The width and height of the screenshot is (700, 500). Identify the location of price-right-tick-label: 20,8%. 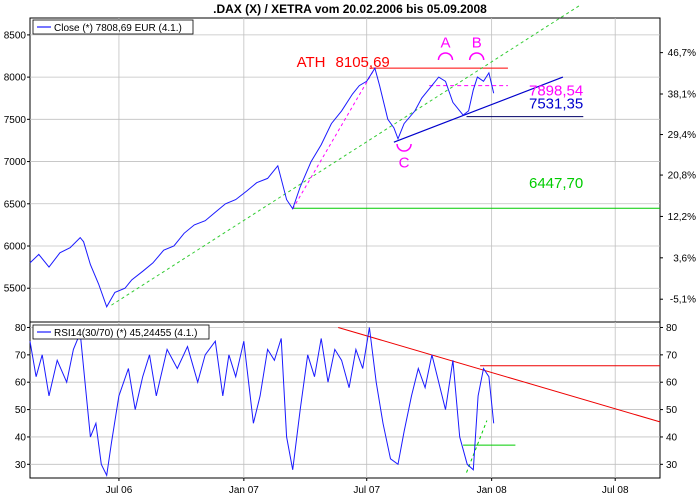
(682, 176).